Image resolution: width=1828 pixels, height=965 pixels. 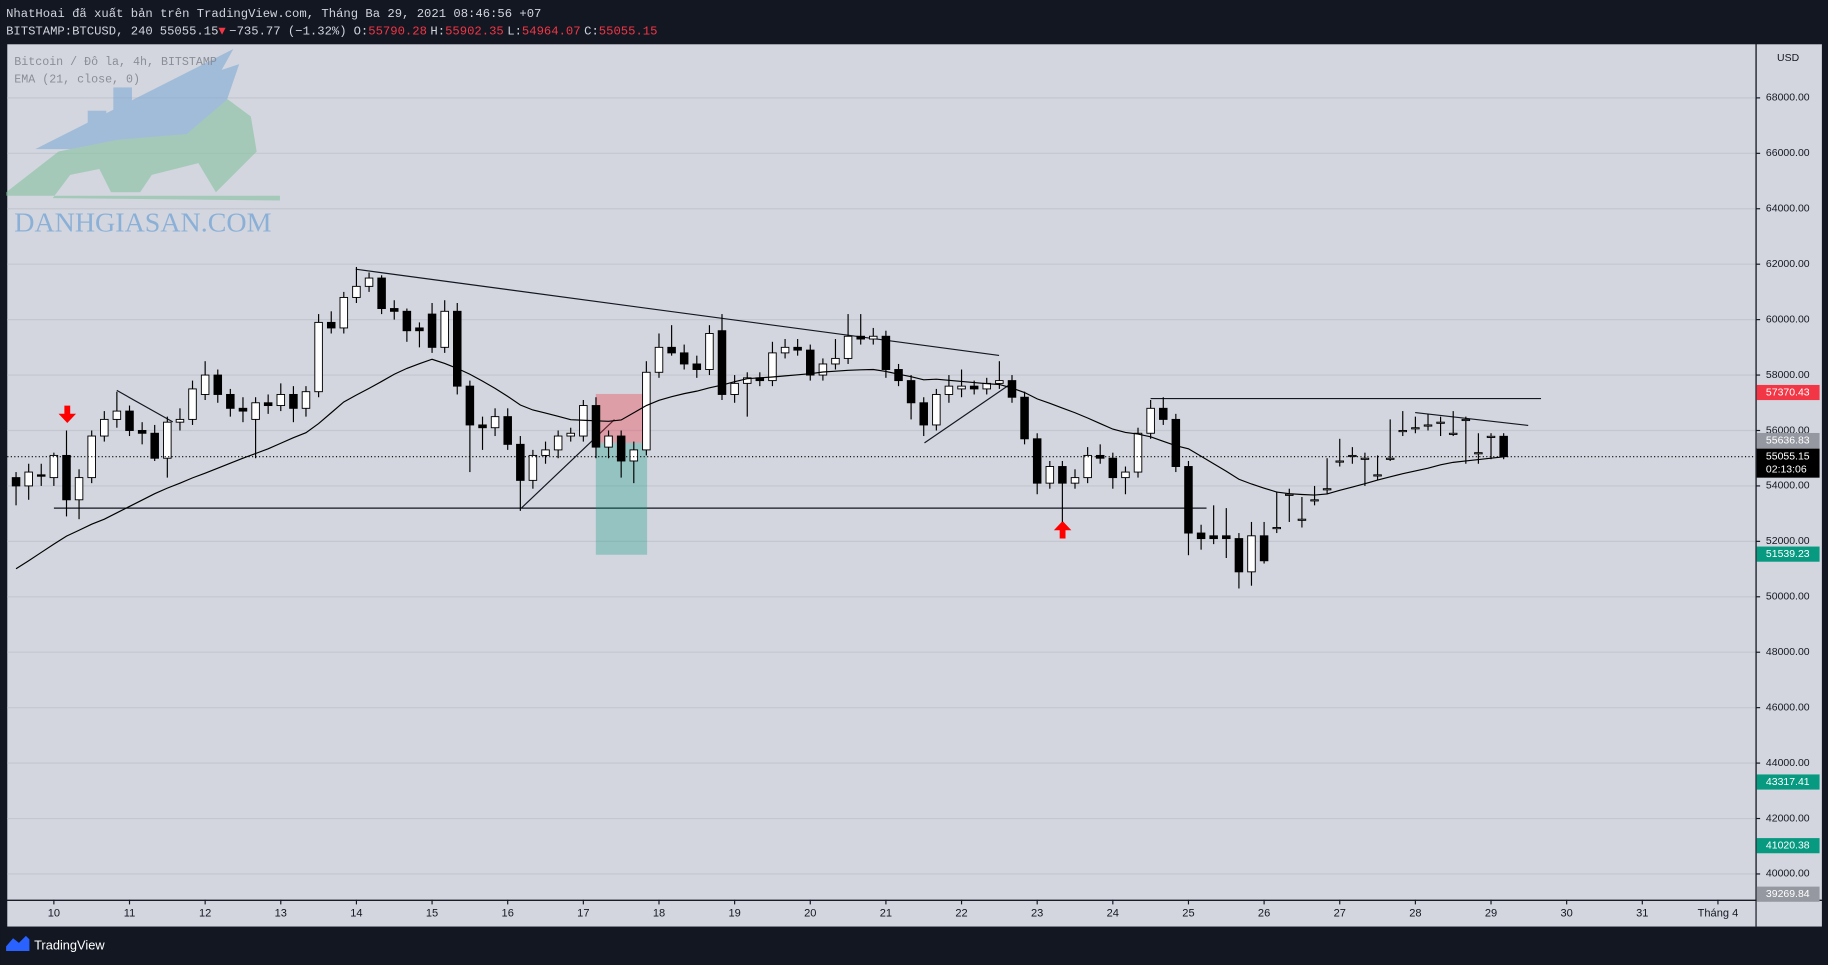 I want to click on last-price-label: 55055.15, so click(x=1788, y=456).